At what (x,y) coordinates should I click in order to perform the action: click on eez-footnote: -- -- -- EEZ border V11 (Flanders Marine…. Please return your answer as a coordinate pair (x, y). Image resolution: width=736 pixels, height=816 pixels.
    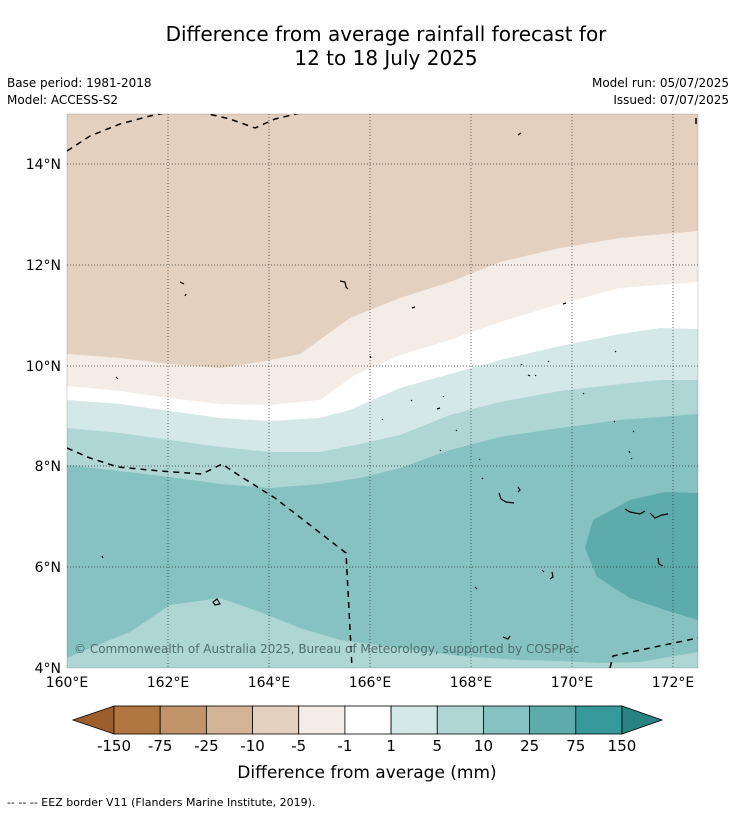
    Looking at the image, I should click on (161, 802).